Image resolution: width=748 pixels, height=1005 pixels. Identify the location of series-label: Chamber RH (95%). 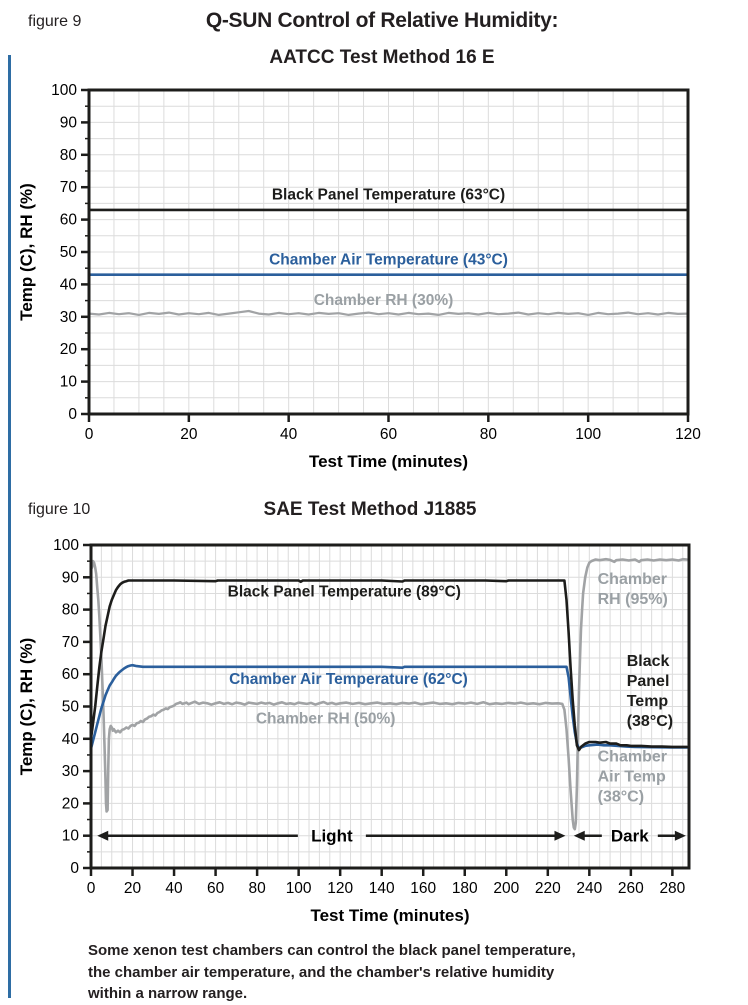
(633, 589).